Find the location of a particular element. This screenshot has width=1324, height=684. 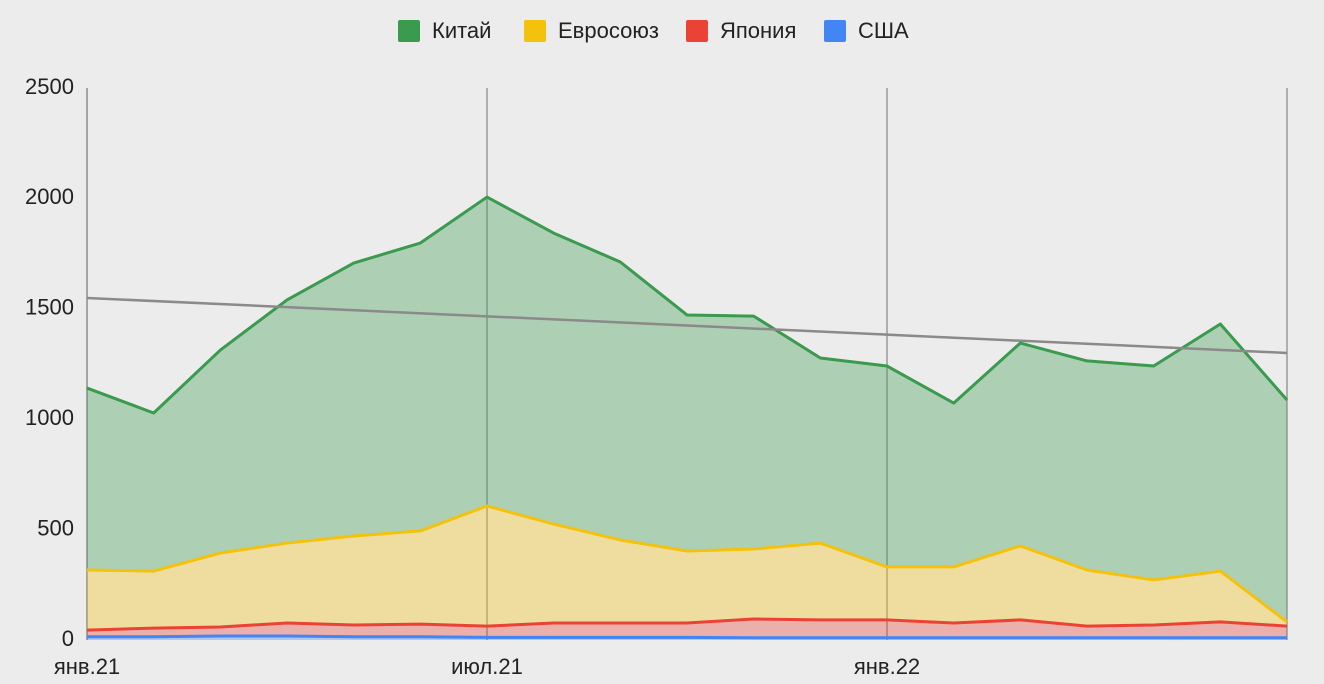

area is located at coordinates (687, 628).